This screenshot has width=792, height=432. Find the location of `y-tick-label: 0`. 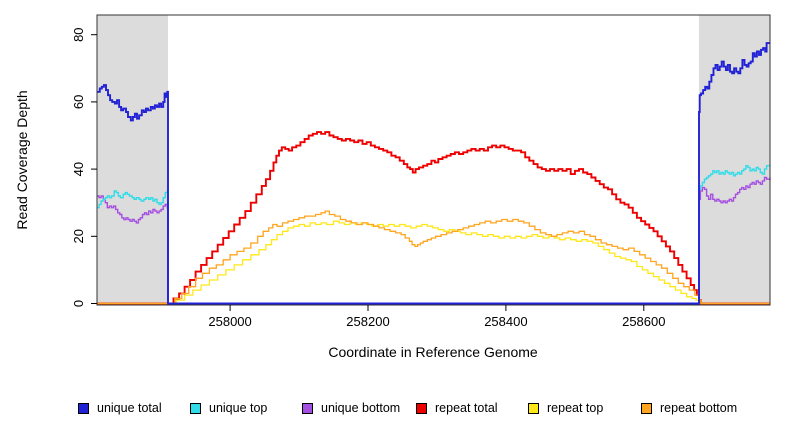

y-tick-label: 0 is located at coordinates (78, 303).